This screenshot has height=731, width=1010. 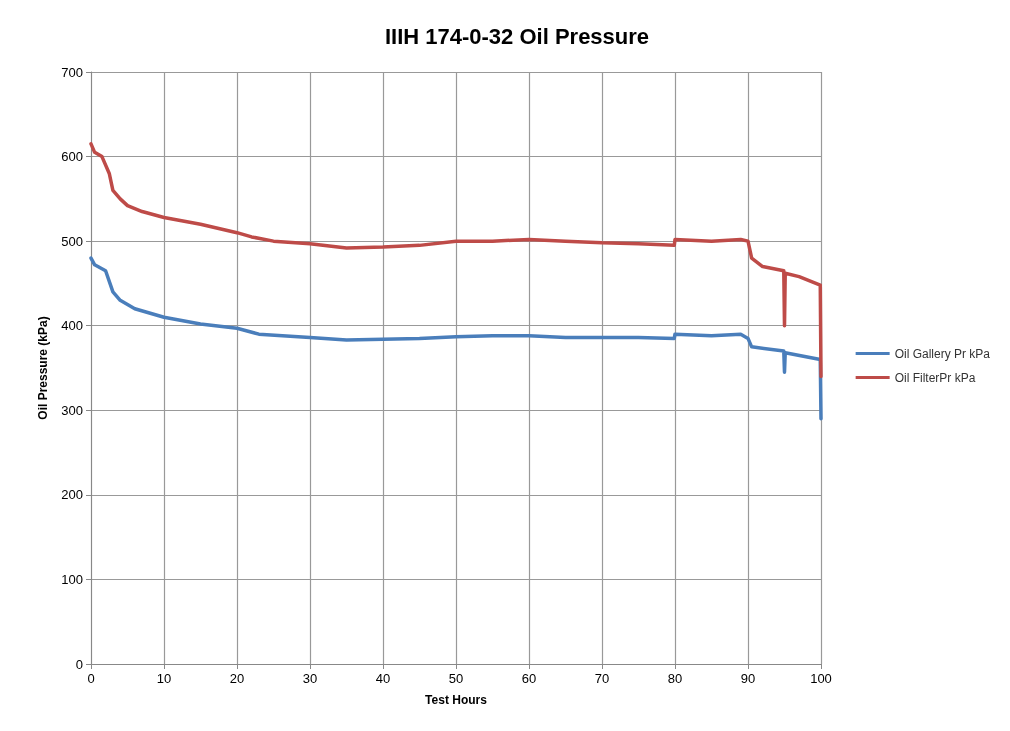 What do you see at coordinates (72, 157) in the screenshot?
I see `y-tick-label: 600` at bounding box center [72, 157].